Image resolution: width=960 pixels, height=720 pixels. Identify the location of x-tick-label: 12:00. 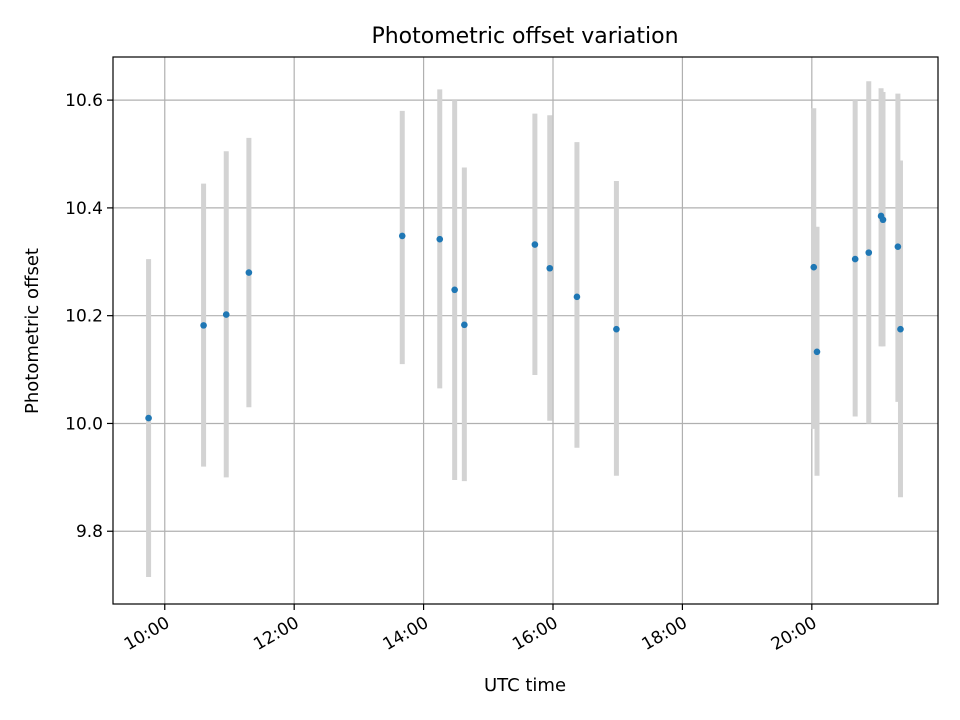
(276, 634).